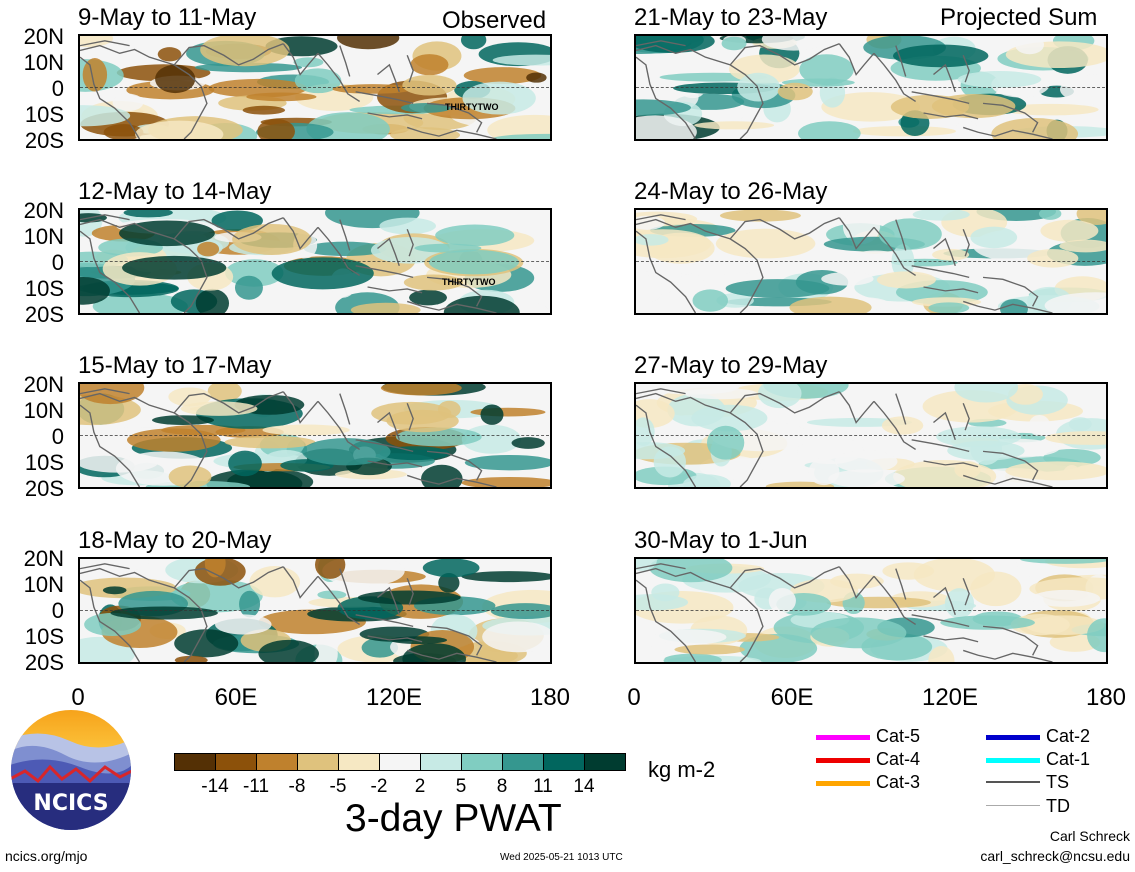 The image size is (1135, 872). I want to click on panel-title-observed-2: 12-May to 14-May, so click(175, 191).